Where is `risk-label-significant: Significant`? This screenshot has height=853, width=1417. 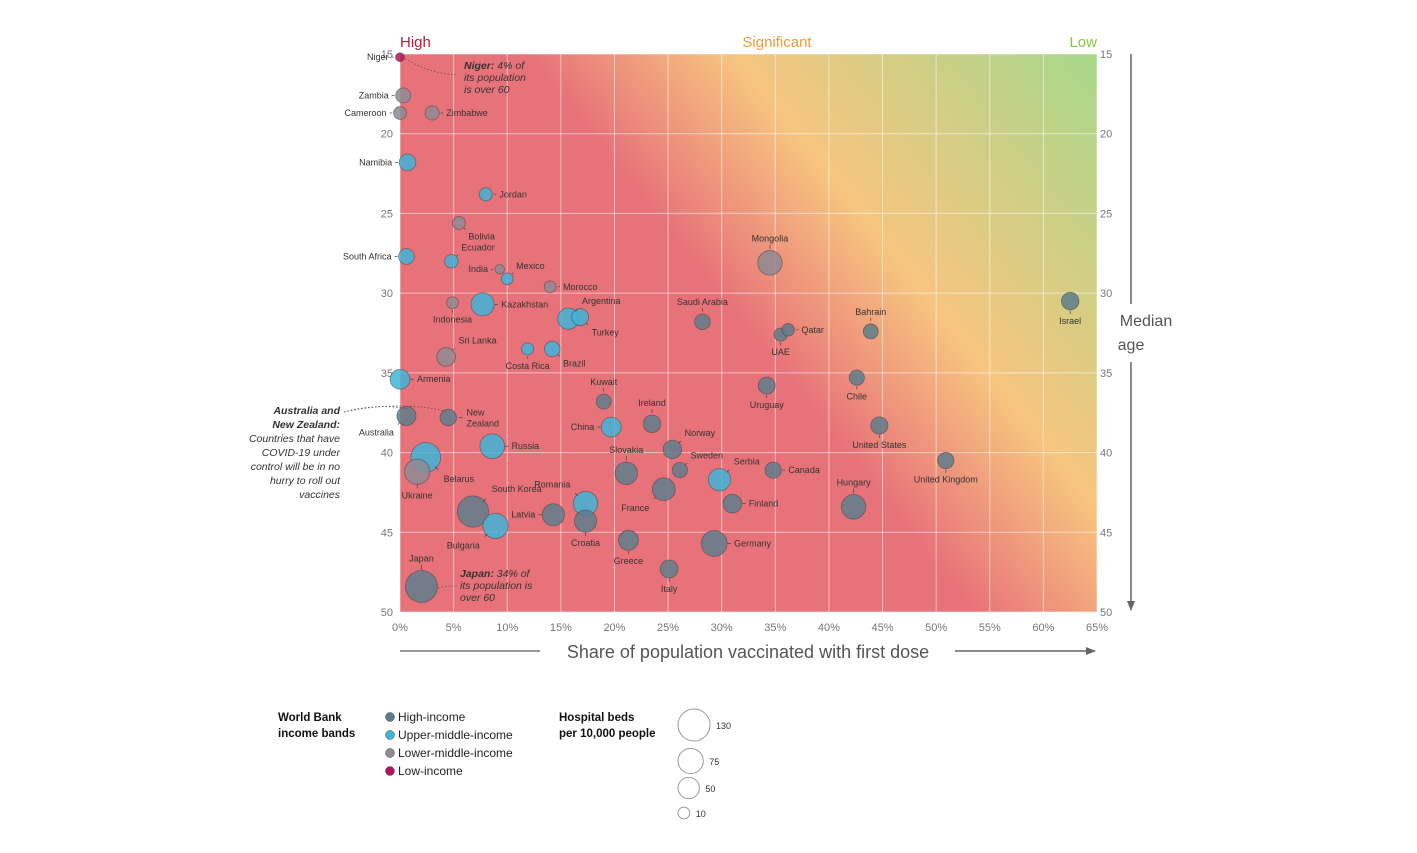
risk-label-significant: Significant is located at coordinates (777, 42).